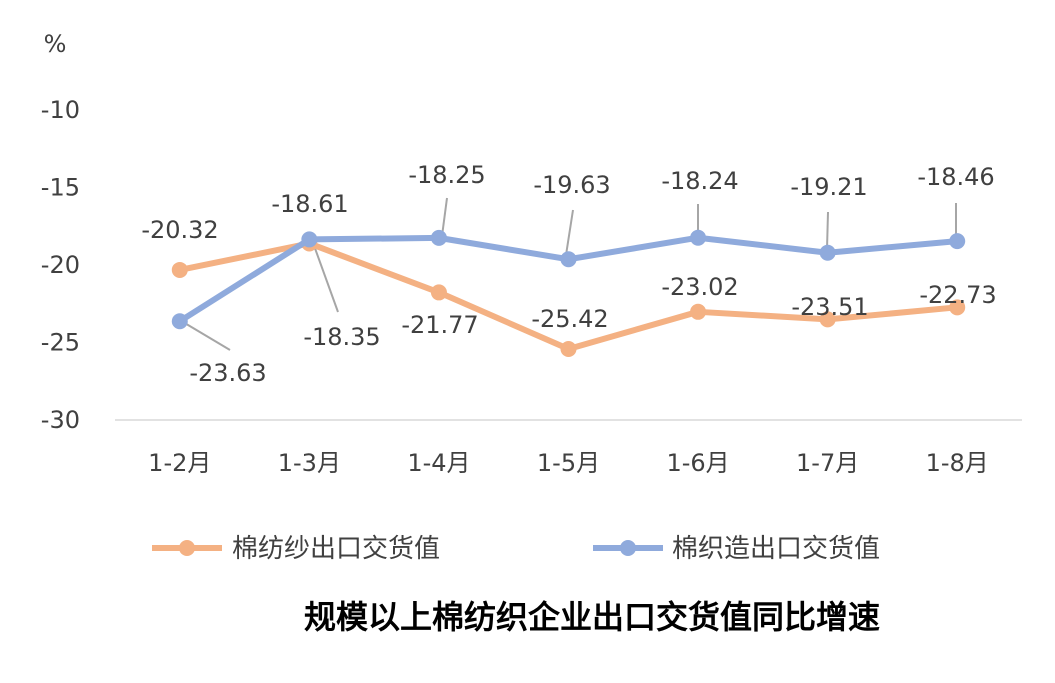 This screenshot has height=683, width=1055. What do you see at coordinates (592, 617) in the screenshot?
I see `chart-title: 规模以上棉纺织企业出口交货值同比增速` at bounding box center [592, 617].